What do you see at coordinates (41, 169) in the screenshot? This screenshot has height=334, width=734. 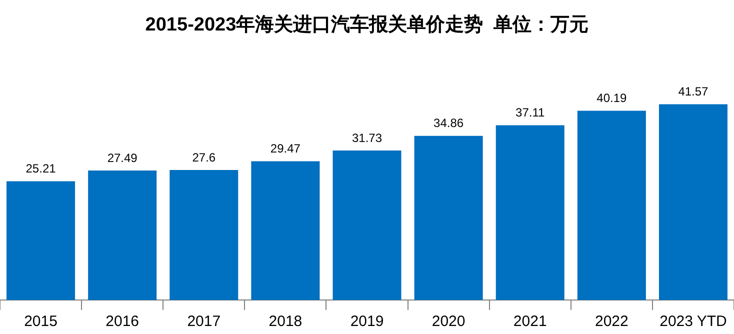 I see `data-label: 25.21` at bounding box center [41, 169].